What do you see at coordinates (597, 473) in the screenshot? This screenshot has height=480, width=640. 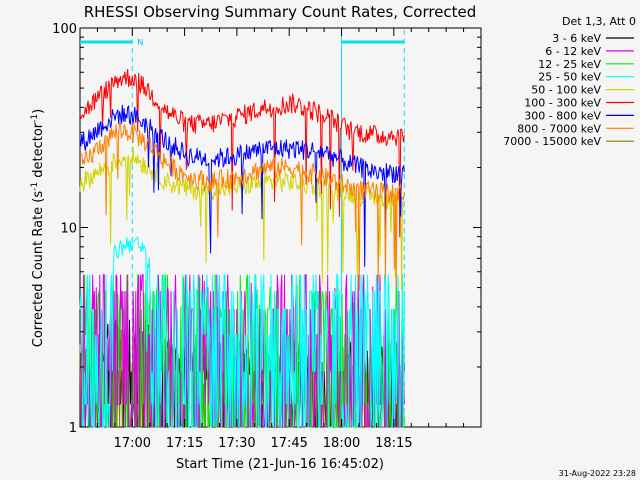 I see `timestamp: 31-Aug-2022 23:28` at bounding box center [597, 473].